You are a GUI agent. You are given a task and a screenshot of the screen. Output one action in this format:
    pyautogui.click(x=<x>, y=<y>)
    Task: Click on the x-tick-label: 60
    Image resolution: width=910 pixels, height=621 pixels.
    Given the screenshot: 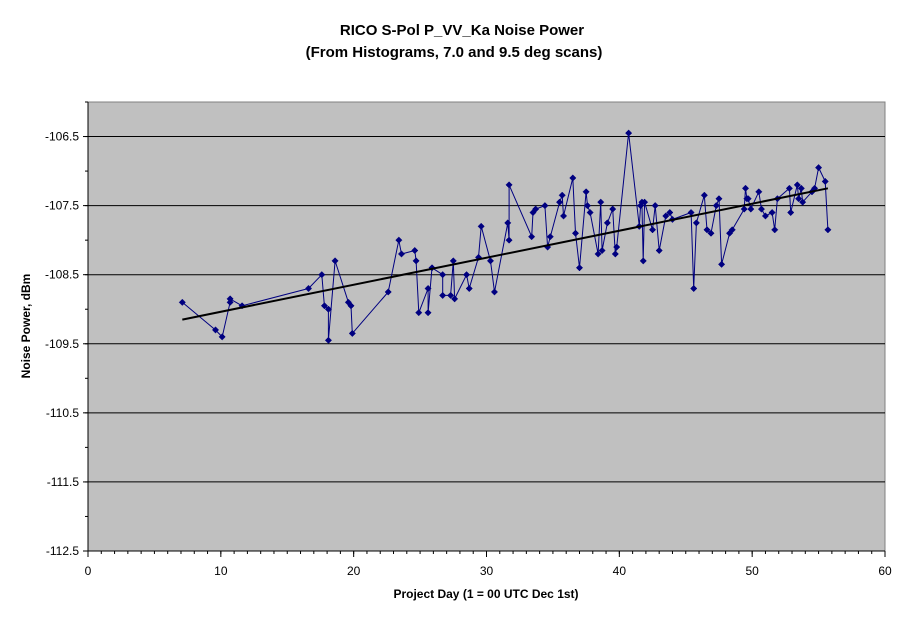 What is the action you would take?
    pyautogui.click(x=885, y=571)
    